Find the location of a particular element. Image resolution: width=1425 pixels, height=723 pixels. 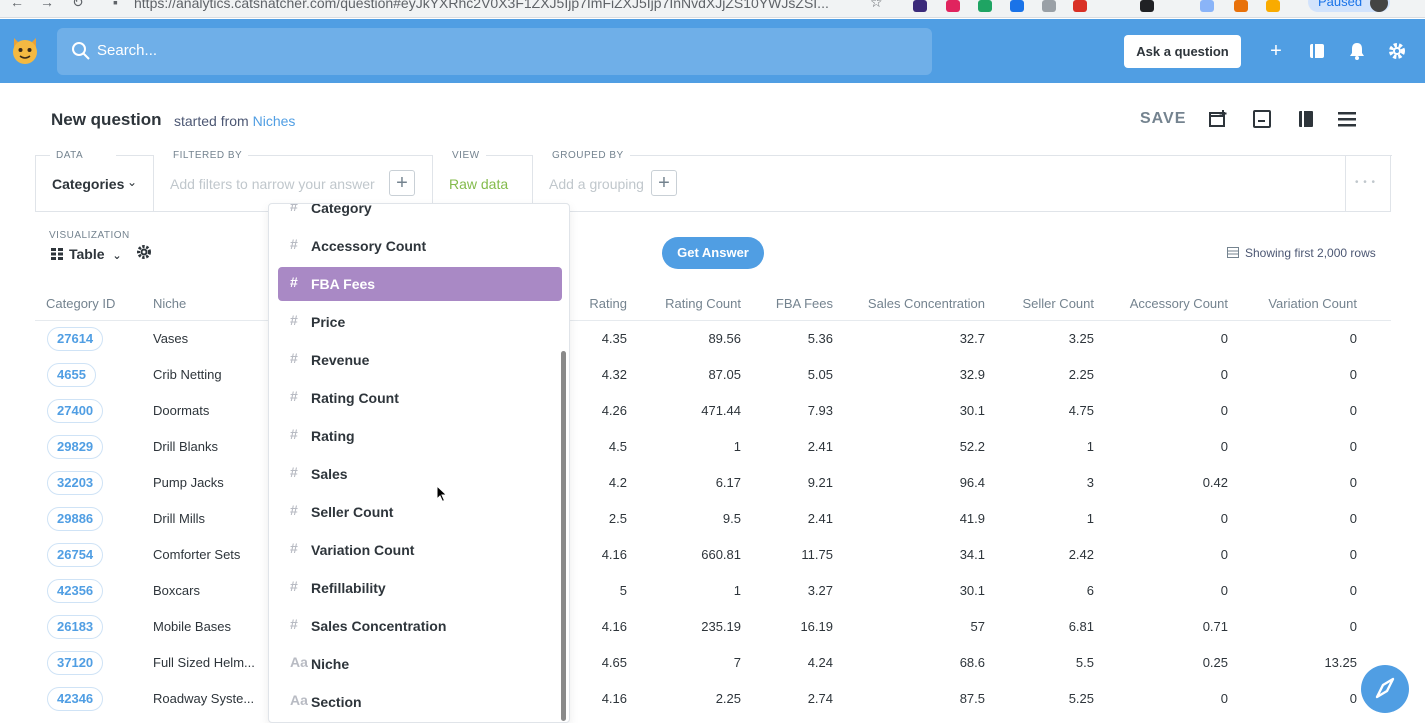

column-option: # Seller Count is located at coordinates (420, 512).